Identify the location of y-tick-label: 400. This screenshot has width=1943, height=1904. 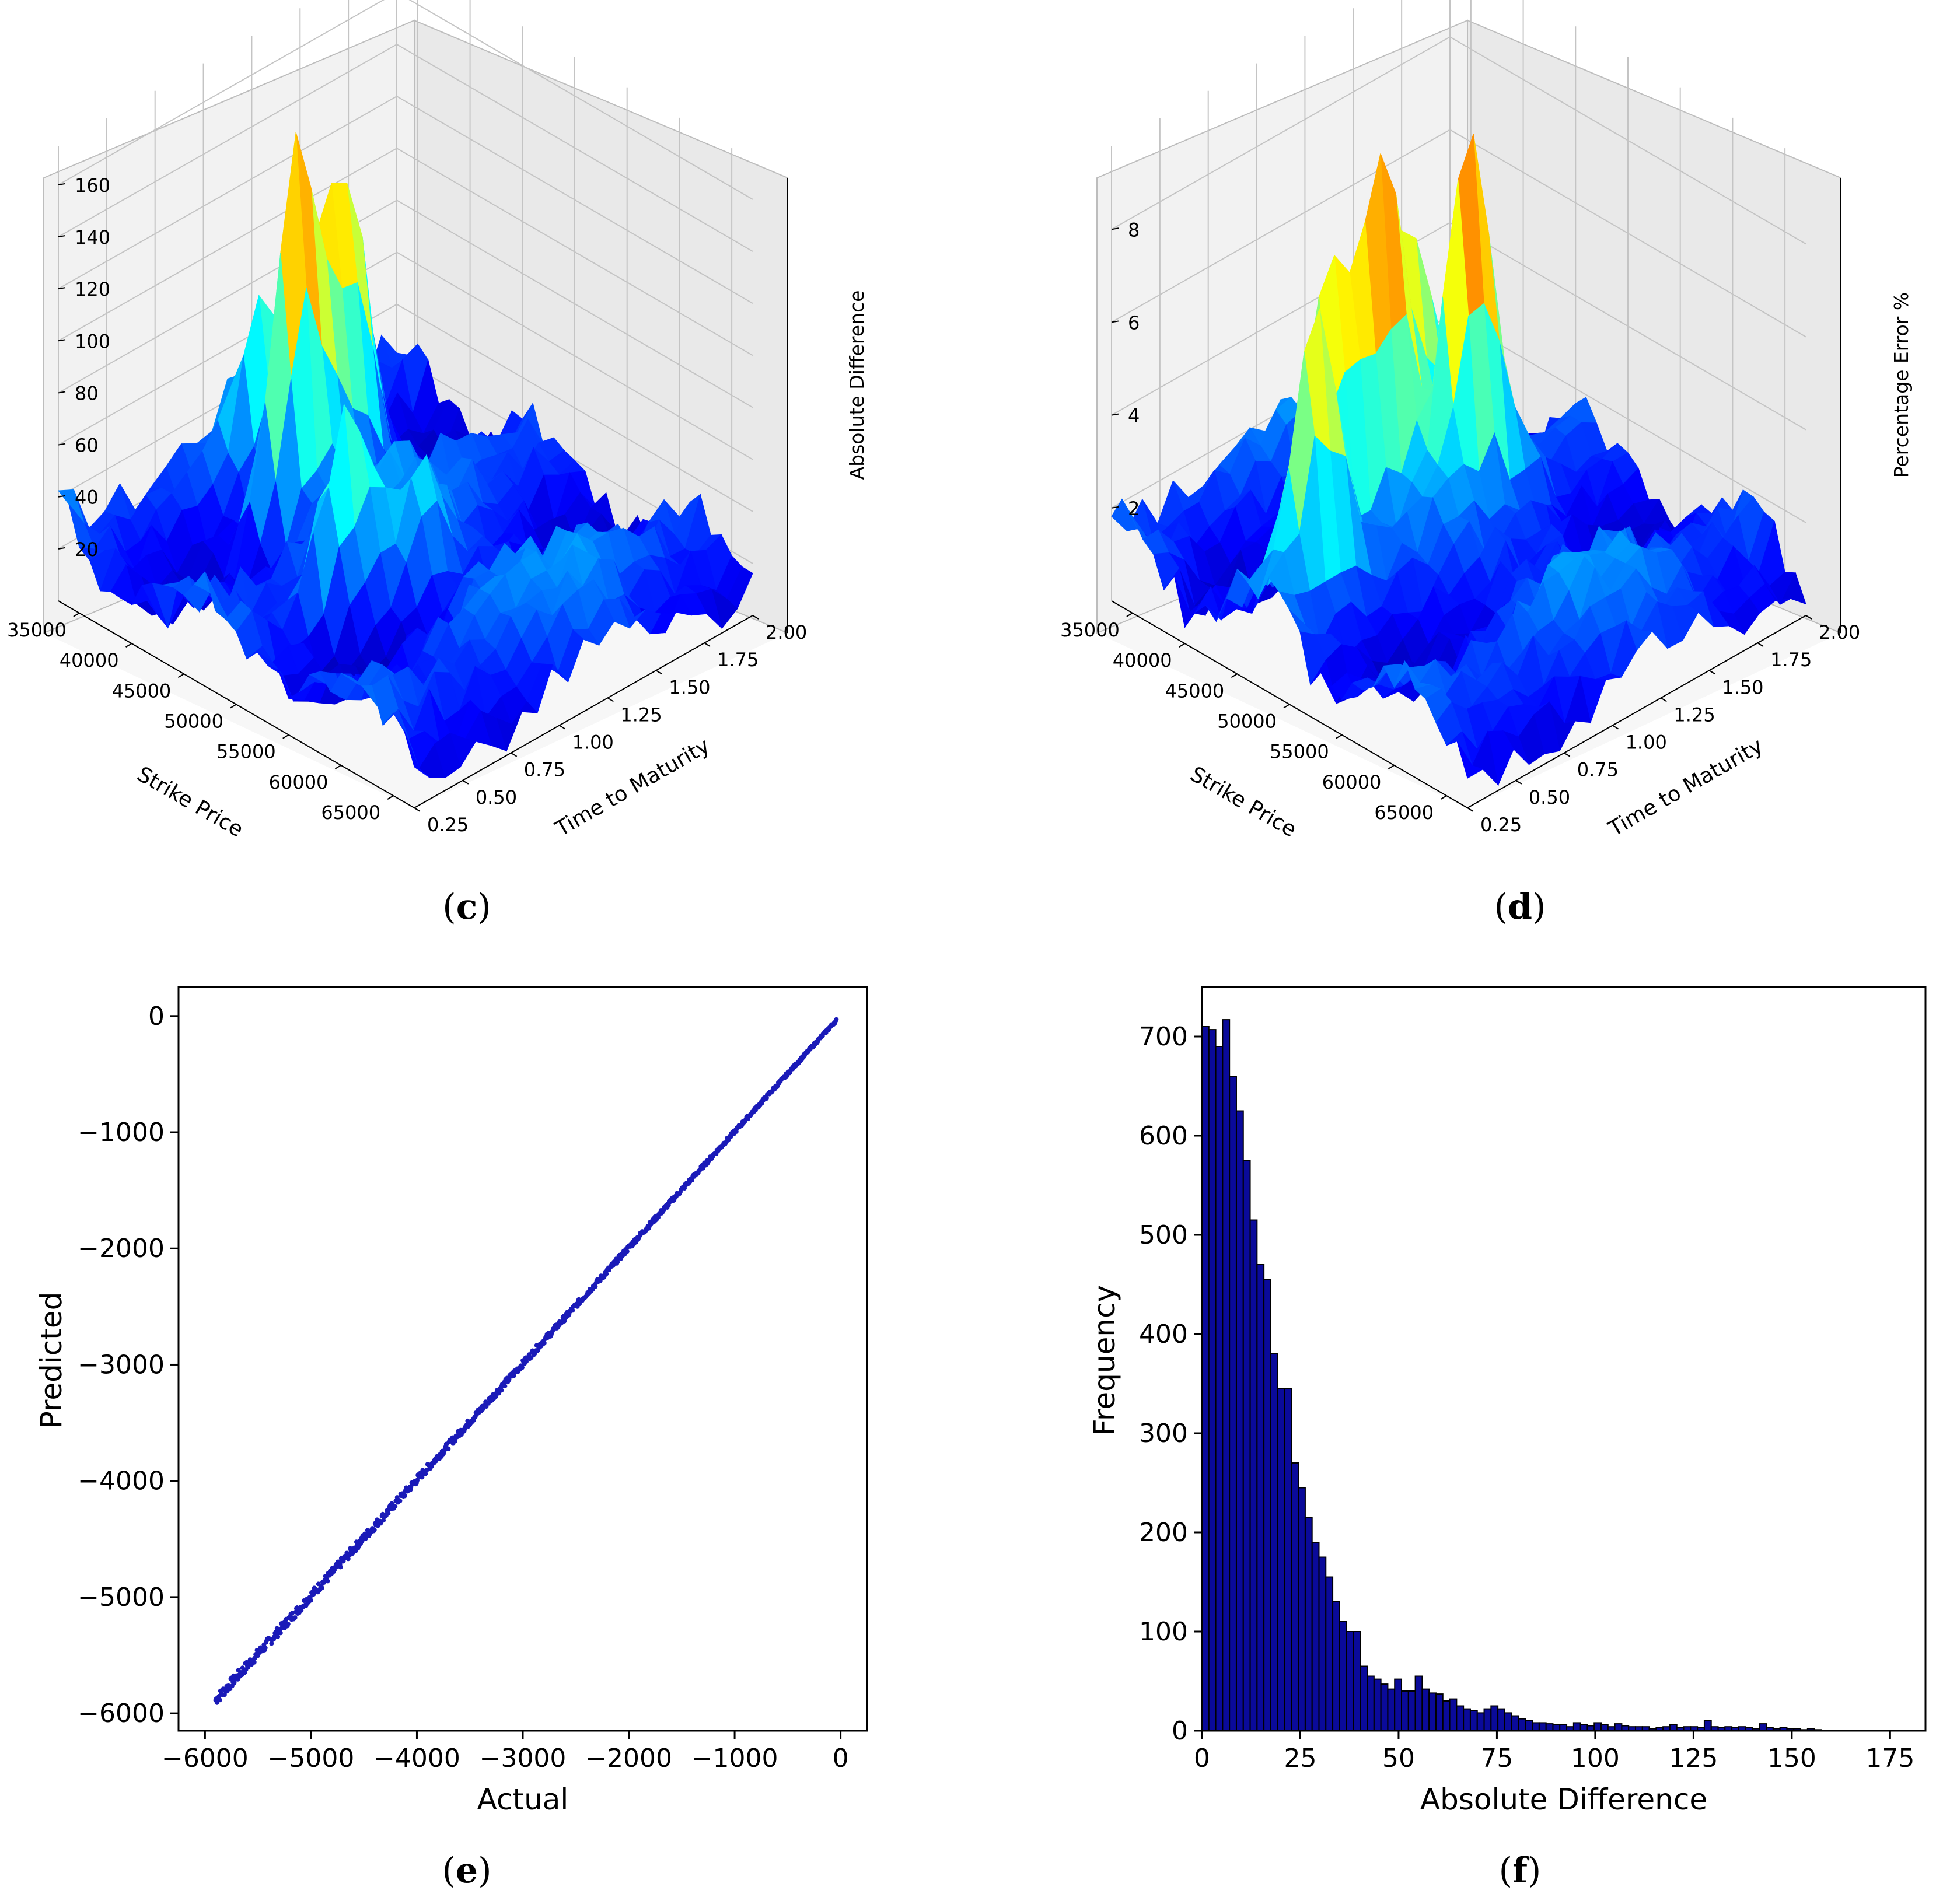
(1163, 1335).